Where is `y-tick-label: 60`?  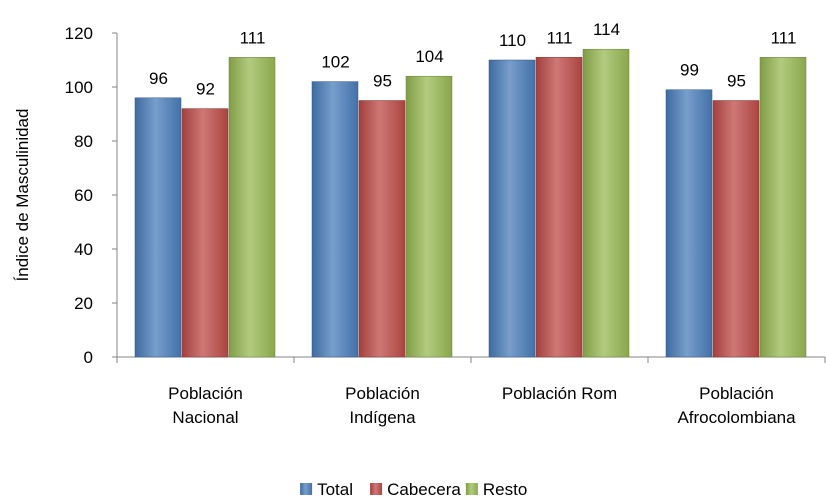 y-tick-label: 60 is located at coordinates (83, 195).